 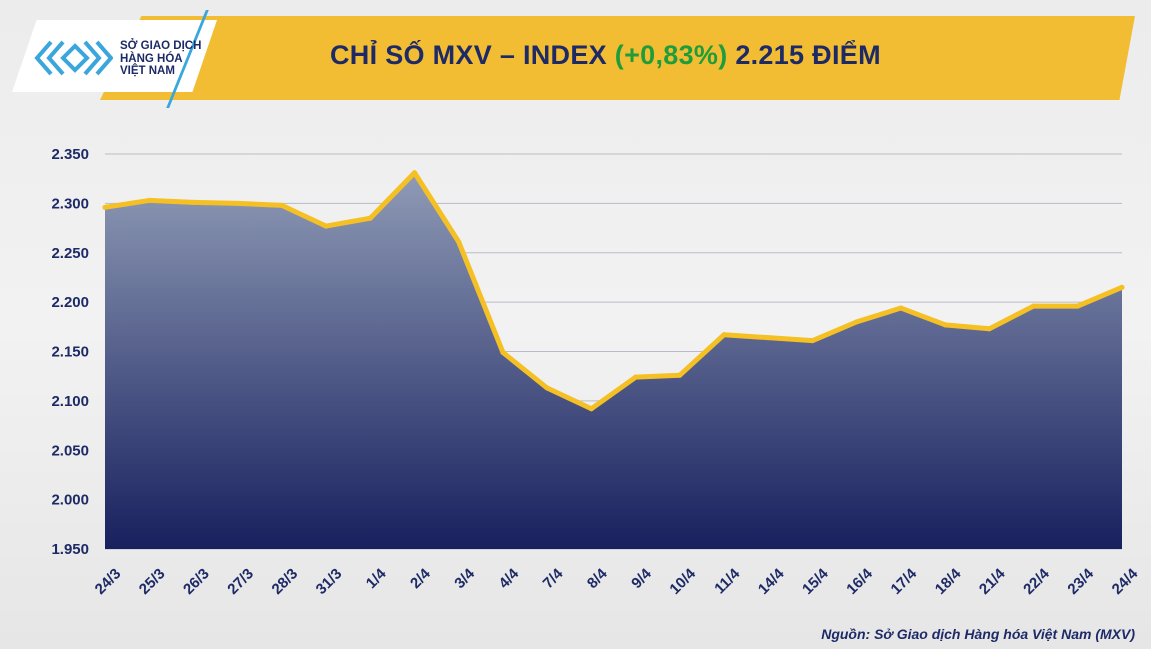 What do you see at coordinates (1036, 581) in the screenshot?
I see `x-tick-label: 22/4` at bounding box center [1036, 581].